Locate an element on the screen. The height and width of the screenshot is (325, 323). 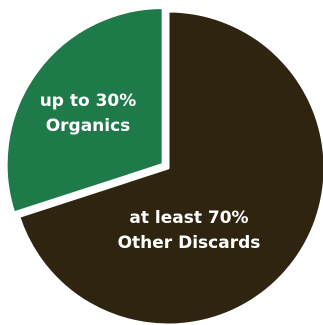
organics-percent-label: up to 30% is located at coordinates (88, 101).